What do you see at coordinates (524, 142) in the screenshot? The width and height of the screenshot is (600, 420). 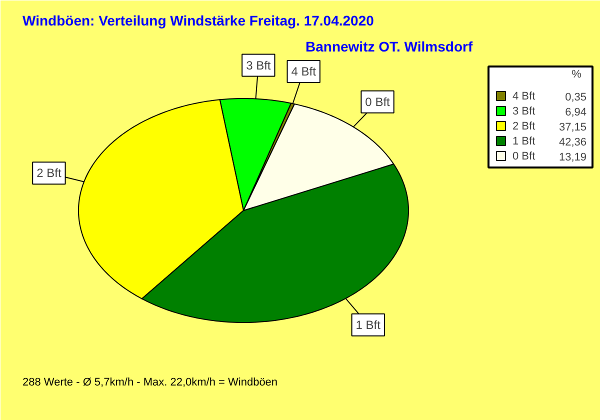 I see `legend-label: 1 Bft` at bounding box center [524, 142].